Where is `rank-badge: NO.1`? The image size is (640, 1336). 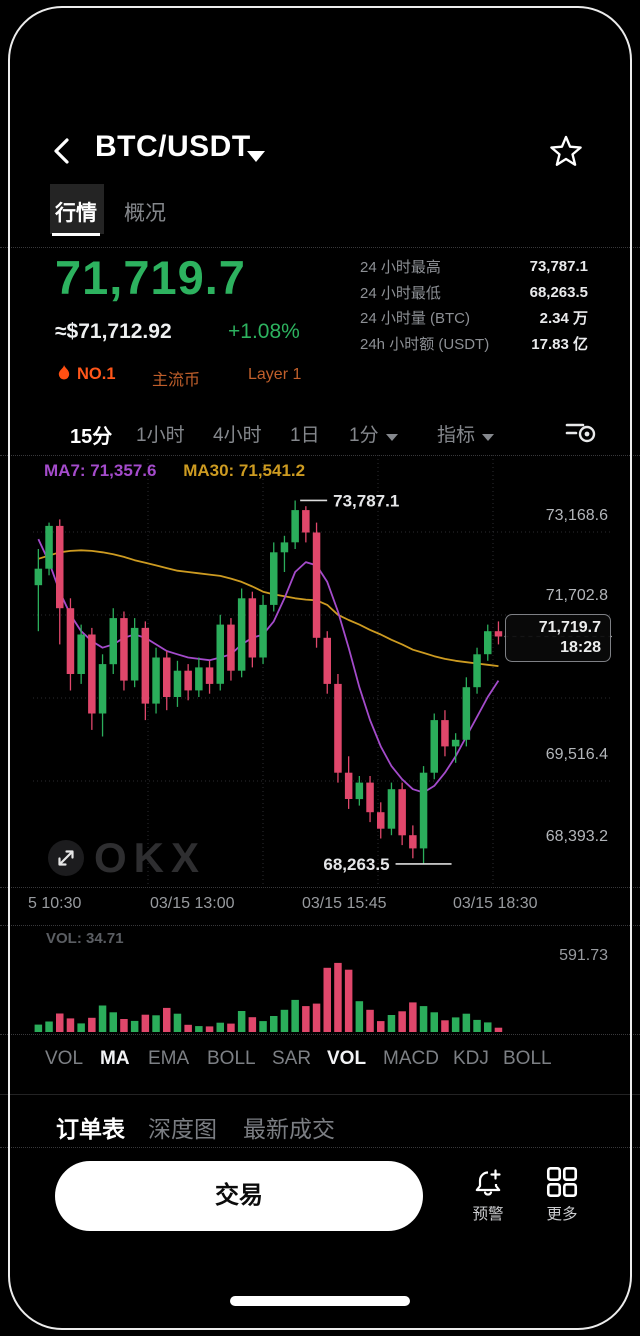 rank-badge: NO.1 is located at coordinates (96, 374).